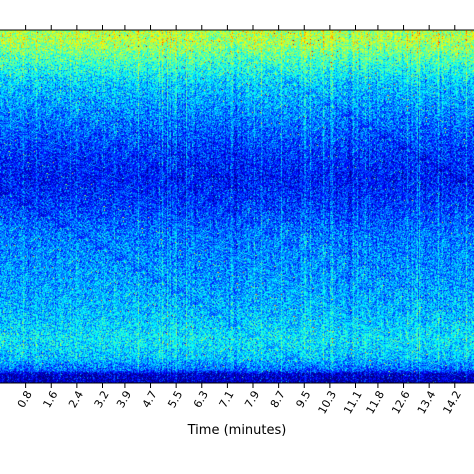 The height and width of the screenshot is (474, 474). I want to click on x-tick-label: 0.8, so click(25, 400).